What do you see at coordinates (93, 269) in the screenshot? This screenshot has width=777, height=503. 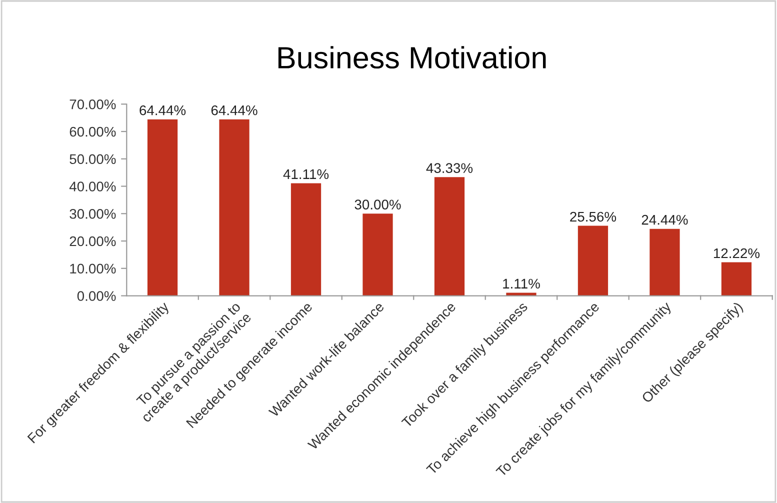 I see `y-tick-label: 10.00%` at bounding box center [93, 269].